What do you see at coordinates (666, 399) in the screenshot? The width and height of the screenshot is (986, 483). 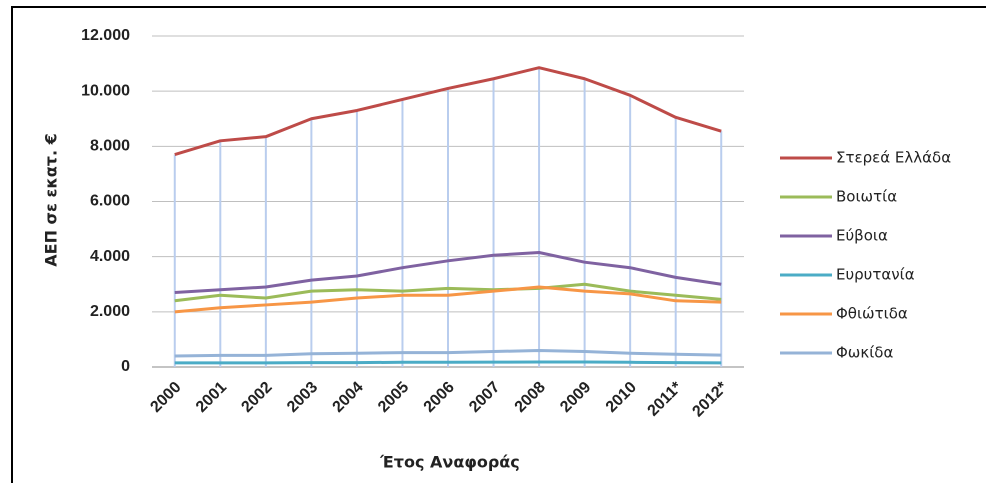 I see `x-tick-label: 2011*` at bounding box center [666, 399].